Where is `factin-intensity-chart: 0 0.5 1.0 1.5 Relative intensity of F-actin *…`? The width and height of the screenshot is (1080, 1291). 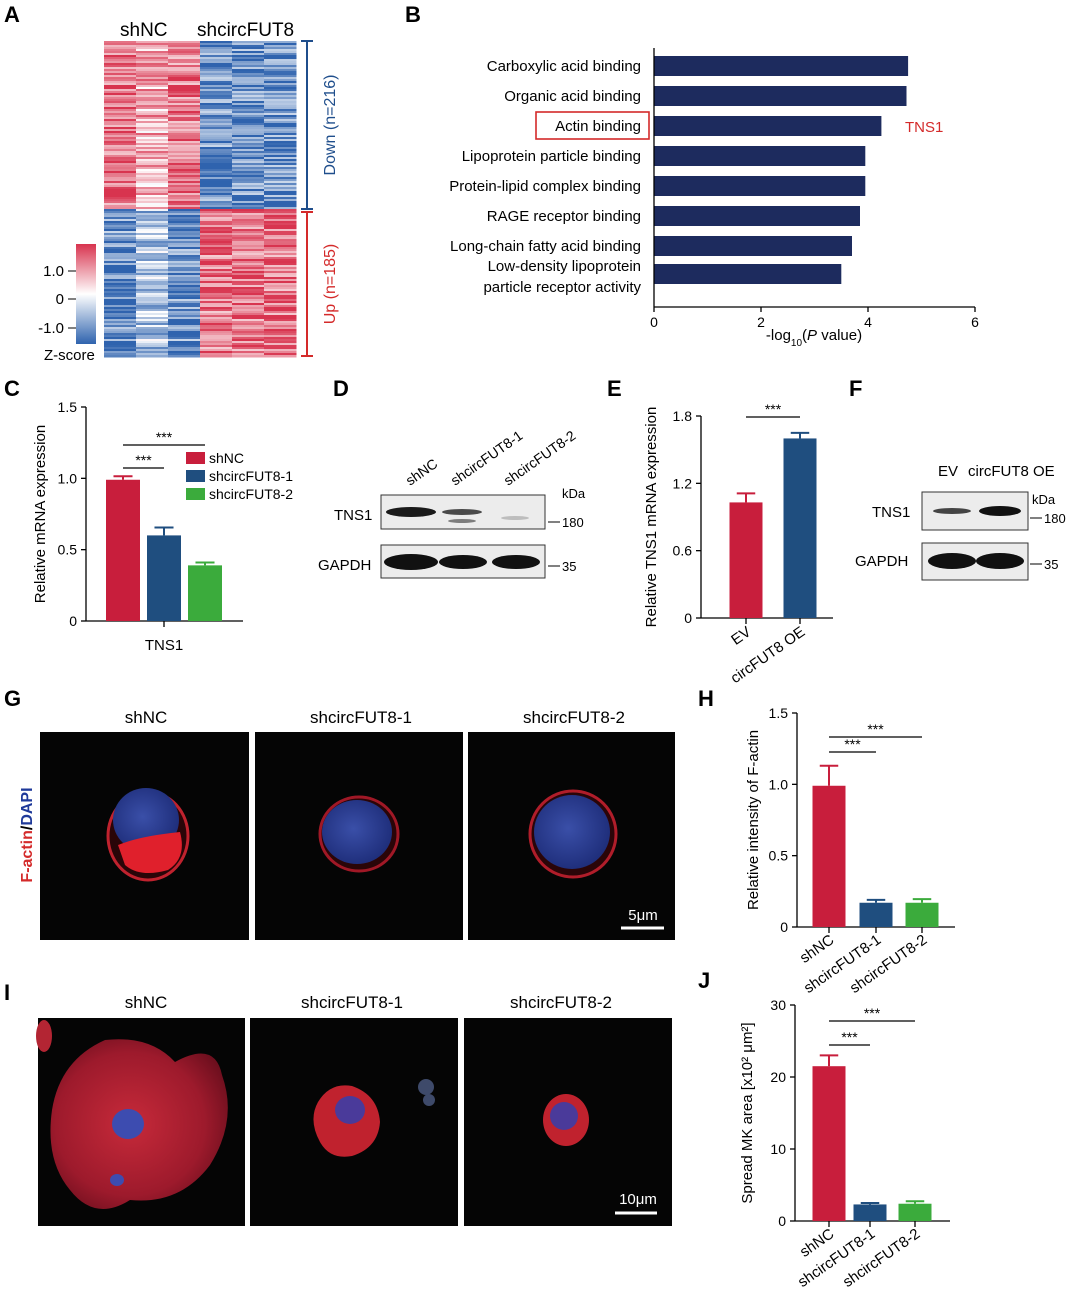
factin-intensity-chart: 0 0.5 1.0 1.5 Relative intensity of F-actin *… is located at coordinates (850, 851).